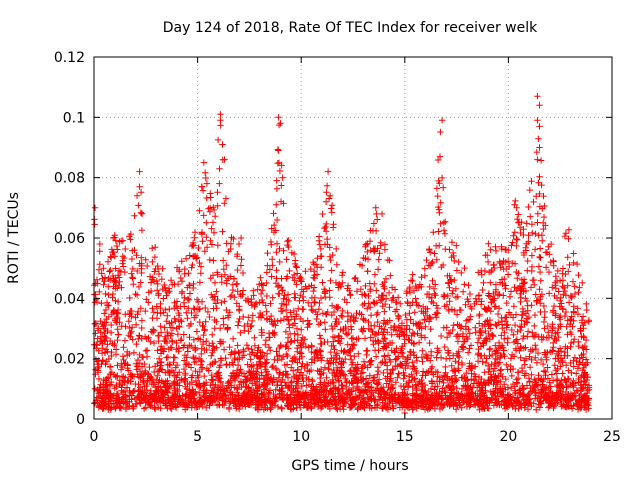 The image size is (640, 480). What do you see at coordinates (94, 437) in the screenshot?
I see `x-tick-label: 0` at bounding box center [94, 437].